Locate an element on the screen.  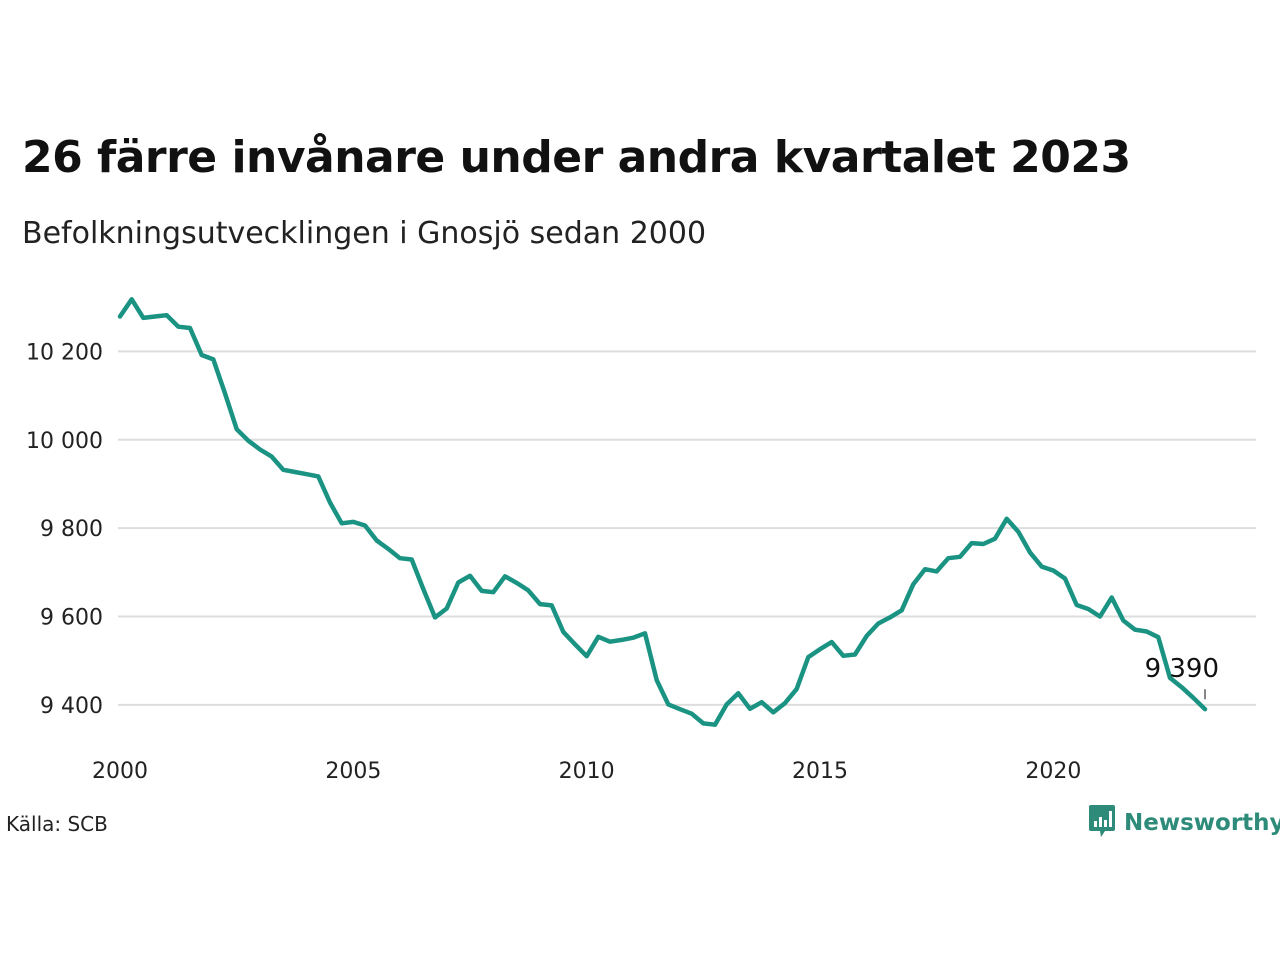
x-axis-ticks: 2000 2005 2010 2015 2020 is located at coordinates (586, 771).